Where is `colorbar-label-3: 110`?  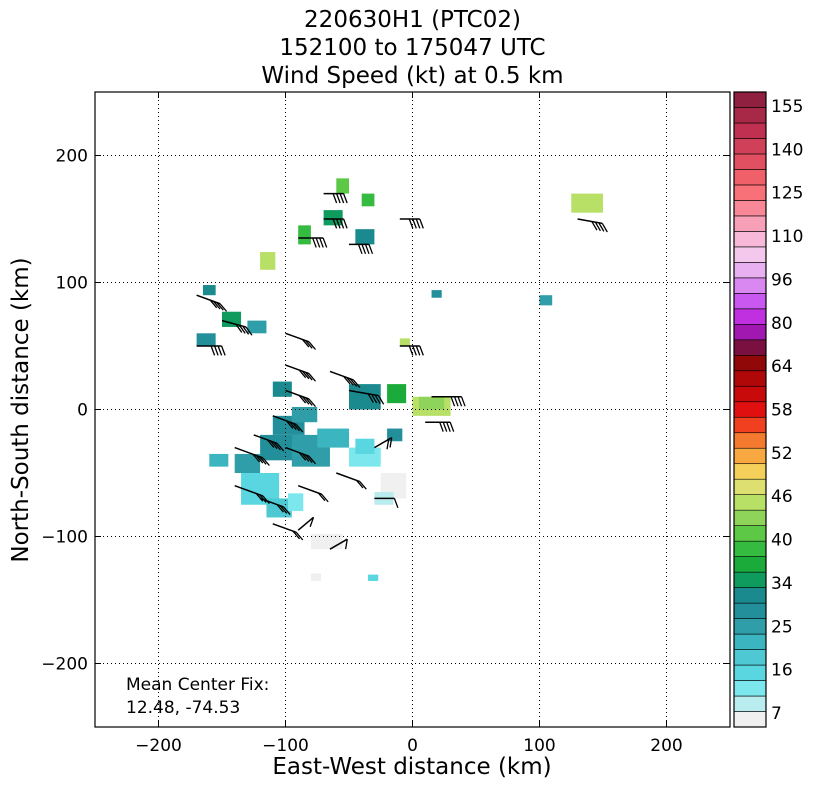
colorbar-label-3: 110 is located at coordinates (787, 237).